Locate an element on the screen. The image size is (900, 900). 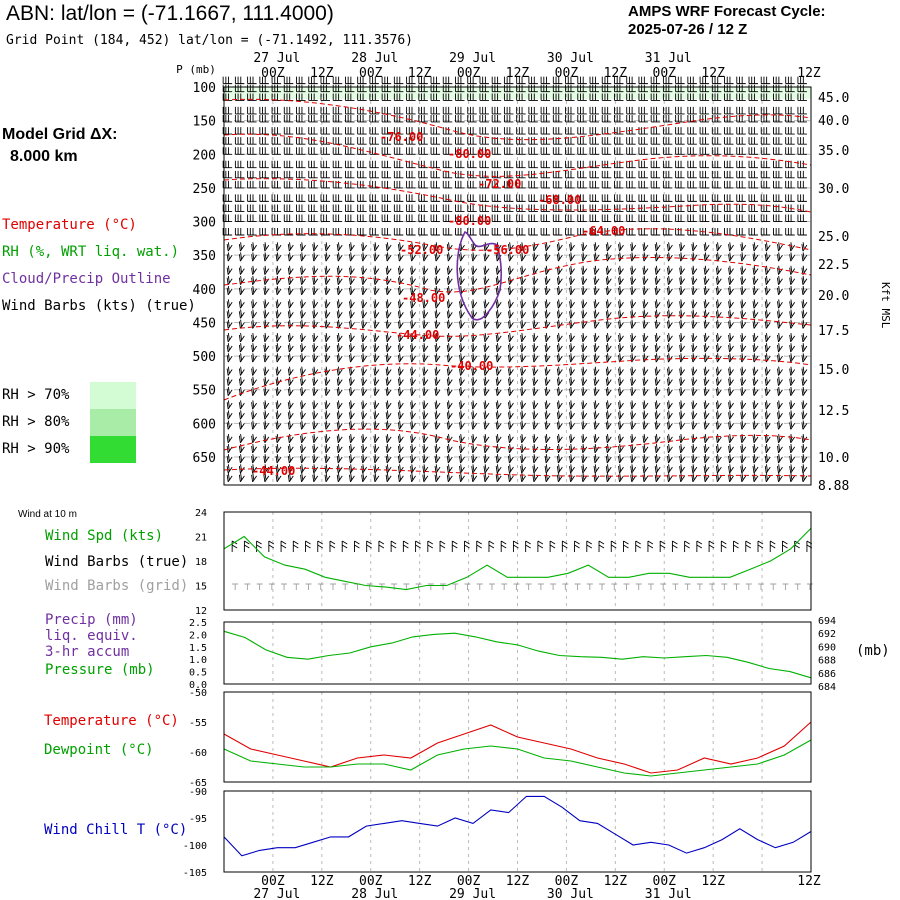
wind-tick-label: 12 is located at coordinates (201, 611).